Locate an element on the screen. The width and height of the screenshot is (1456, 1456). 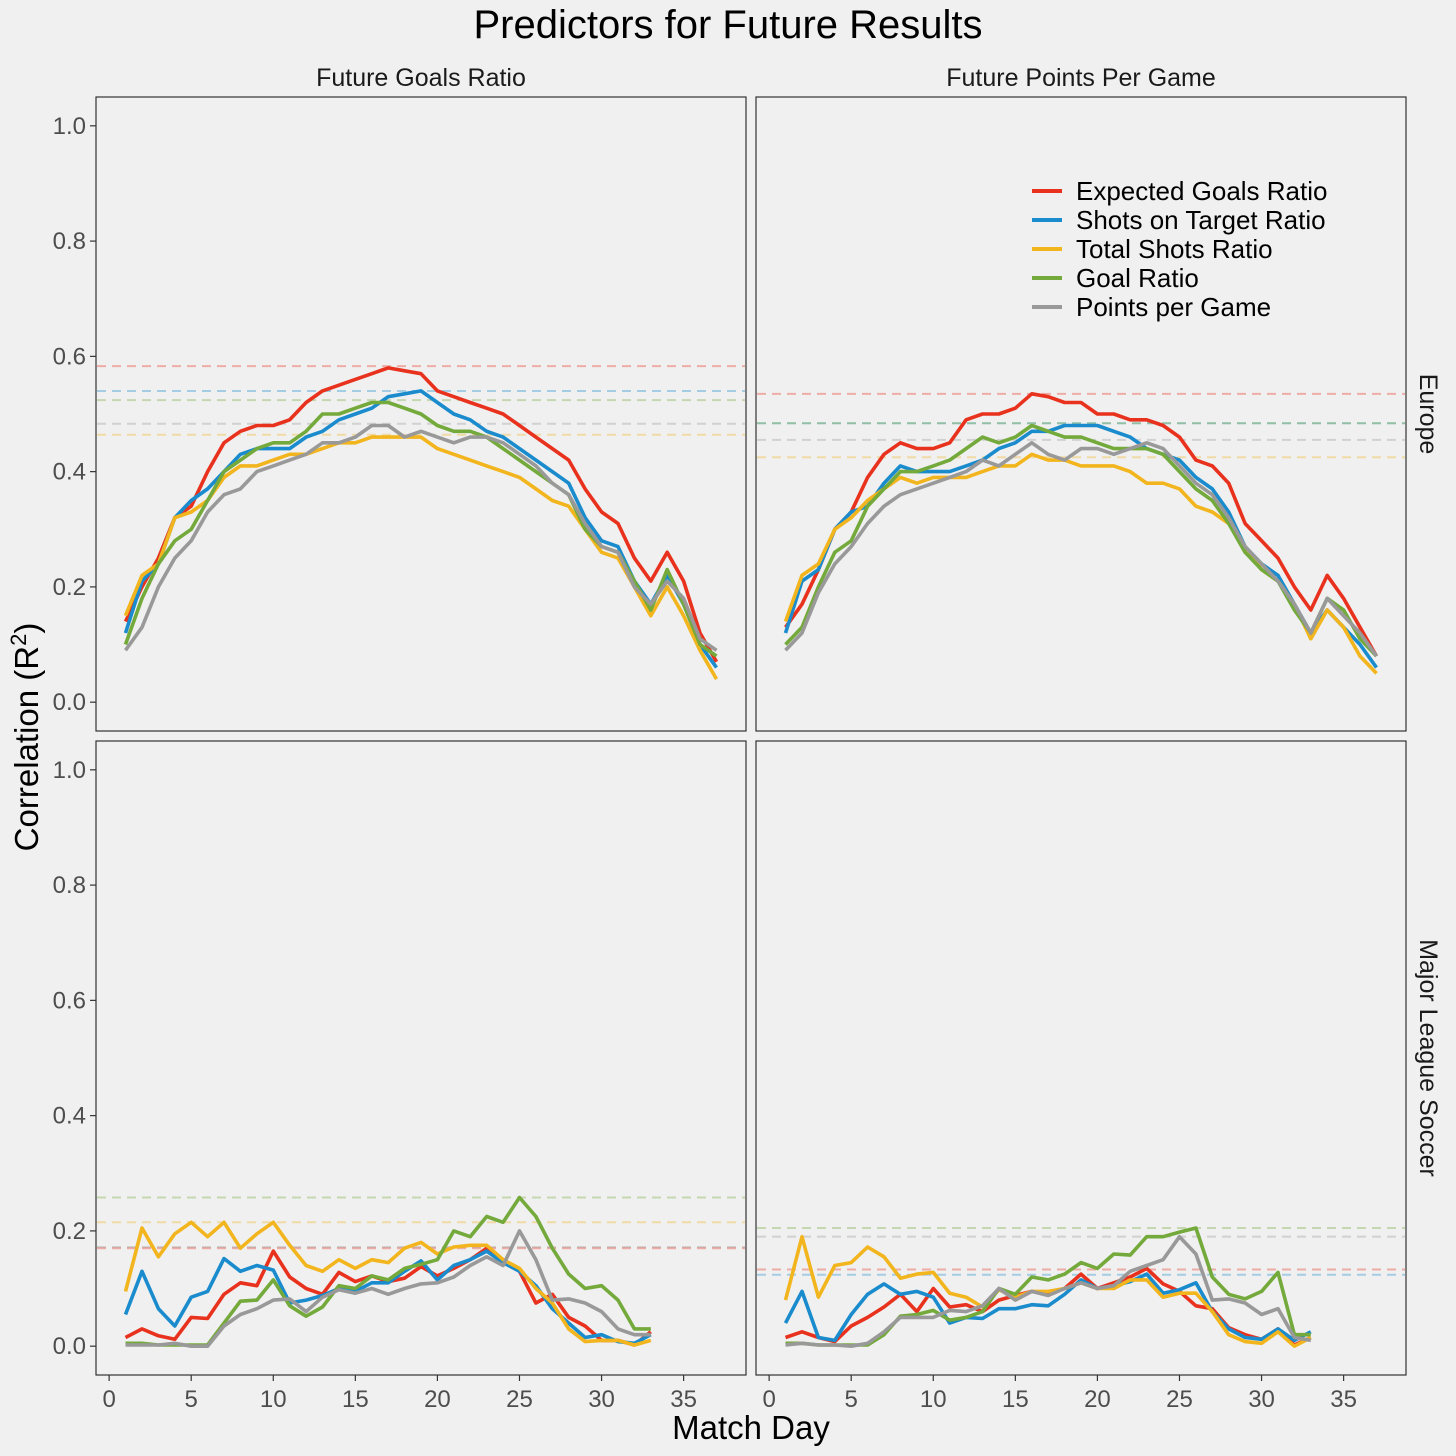
row-strip-europe: Europe is located at coordinates (1428, 414).